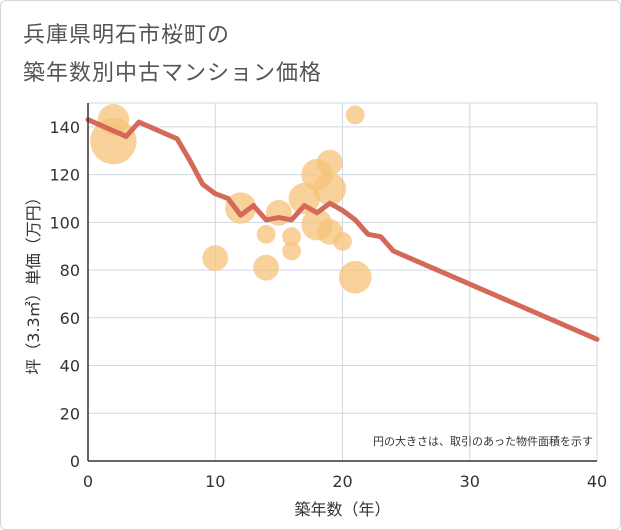 Image resolution: width=621 pixels, height=530 pixels. What do you see at coordinates (75, 461) in the screenshot?
I see `y-tick-label: 0` at bounding box center [75, 461].